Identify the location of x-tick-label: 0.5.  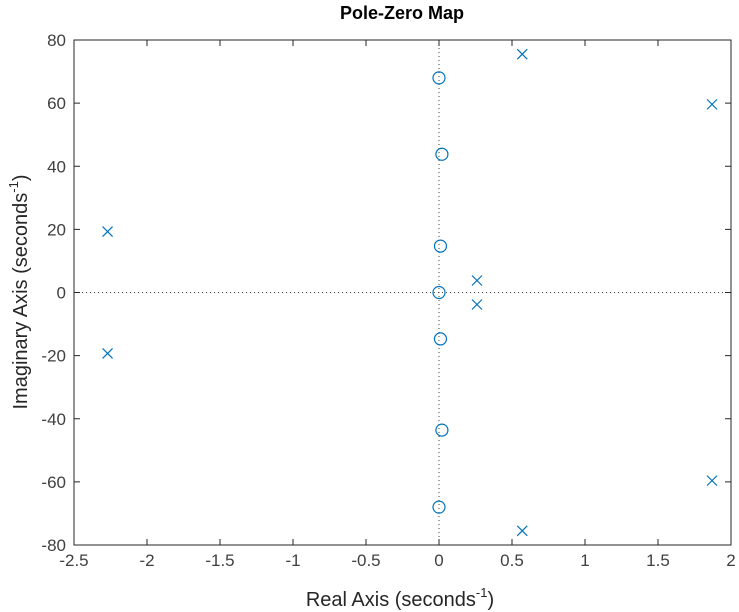
(512, 560).